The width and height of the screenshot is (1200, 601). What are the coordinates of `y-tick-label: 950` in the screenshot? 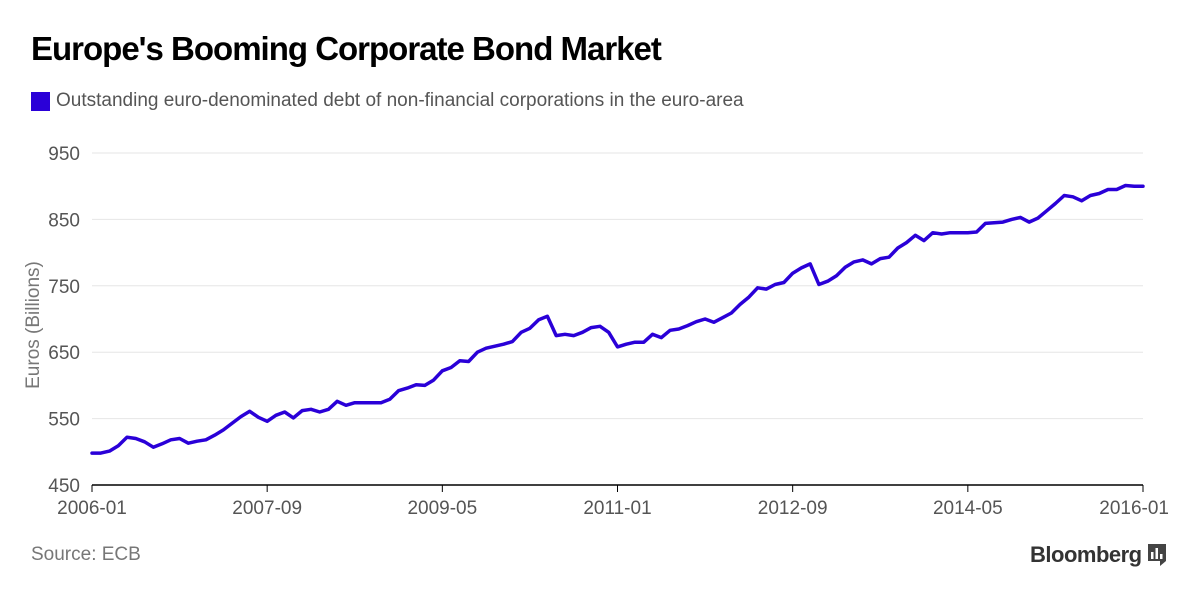 It's located at (64, 154).